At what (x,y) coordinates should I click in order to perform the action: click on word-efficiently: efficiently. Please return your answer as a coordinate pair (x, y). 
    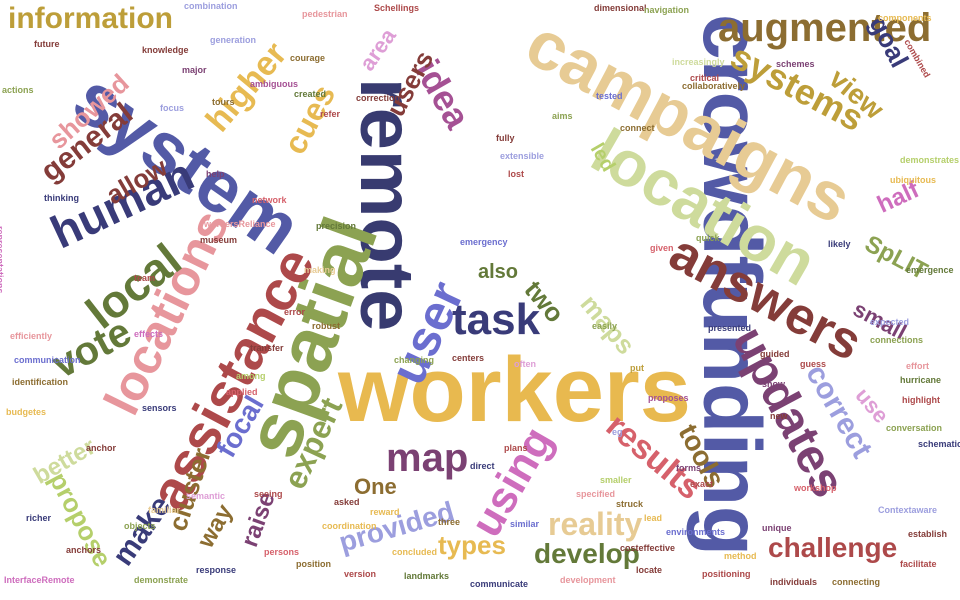
    Looking at the image, I should click on (31, 336).